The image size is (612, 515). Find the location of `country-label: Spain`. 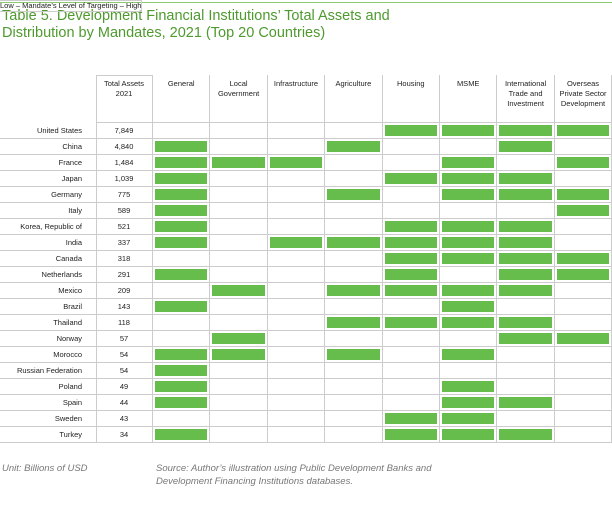

country-label: Spain is located at coordinates (48, 403).